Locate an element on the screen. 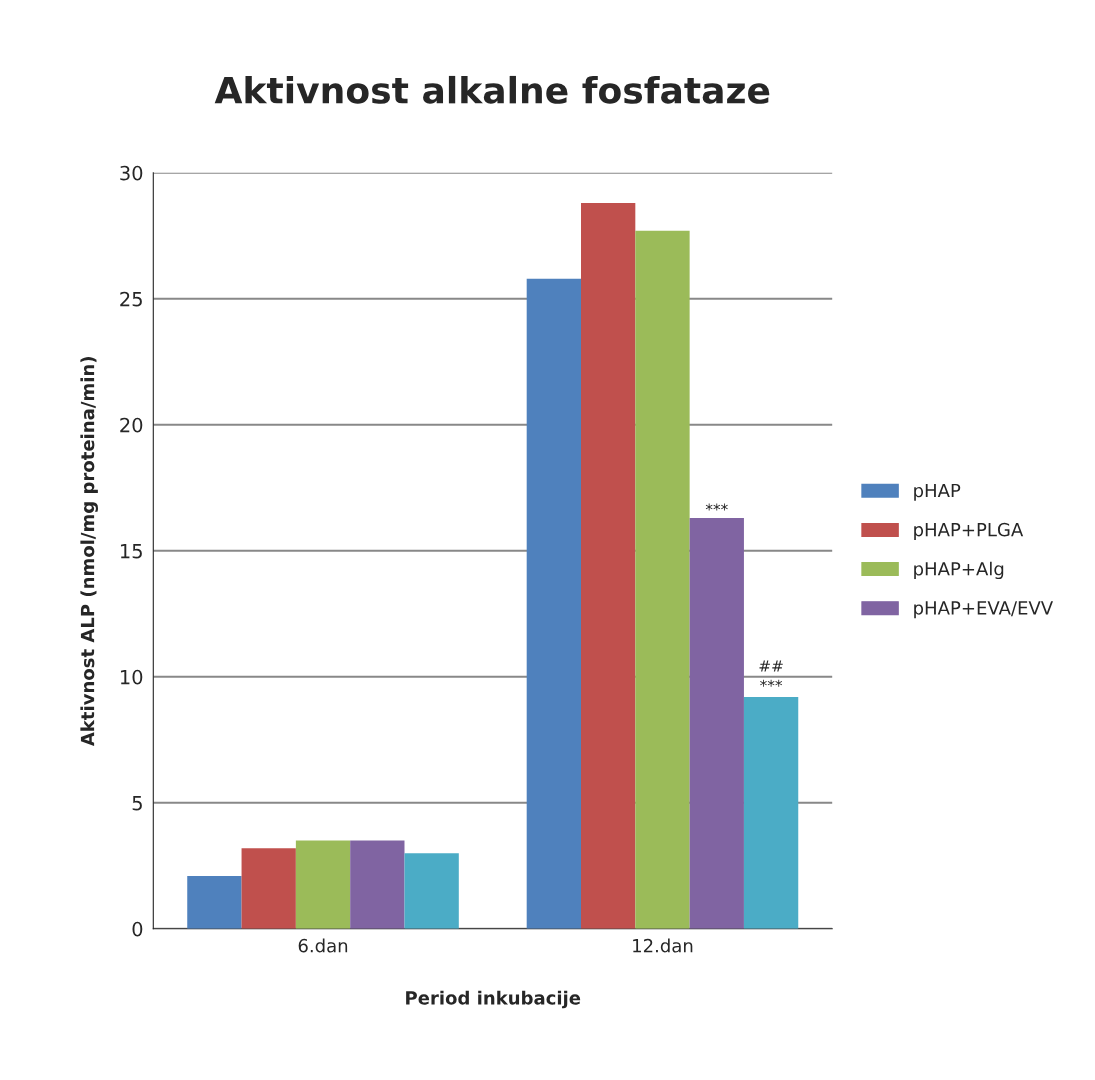 The image size is (1095, 1080). x-tick-label: 12.dan is located at coordinates (663, 945).